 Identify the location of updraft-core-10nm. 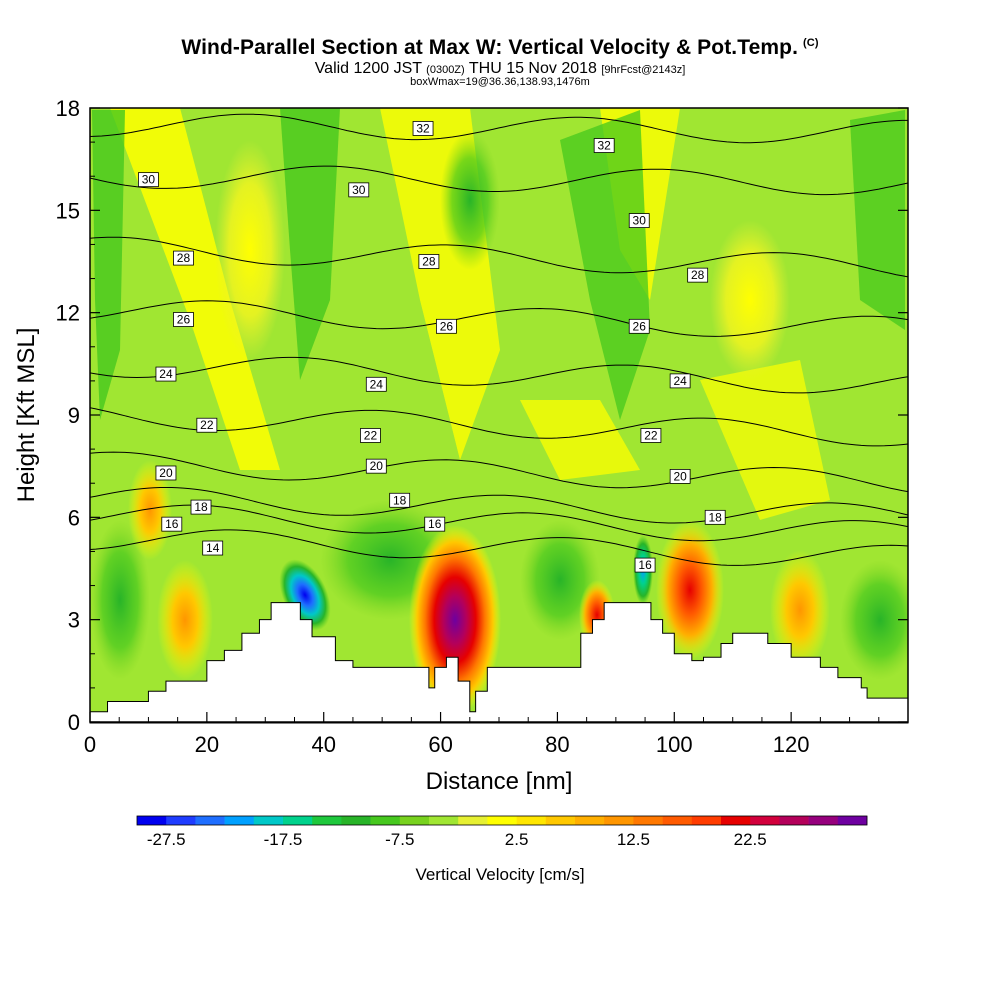
(150, 510).